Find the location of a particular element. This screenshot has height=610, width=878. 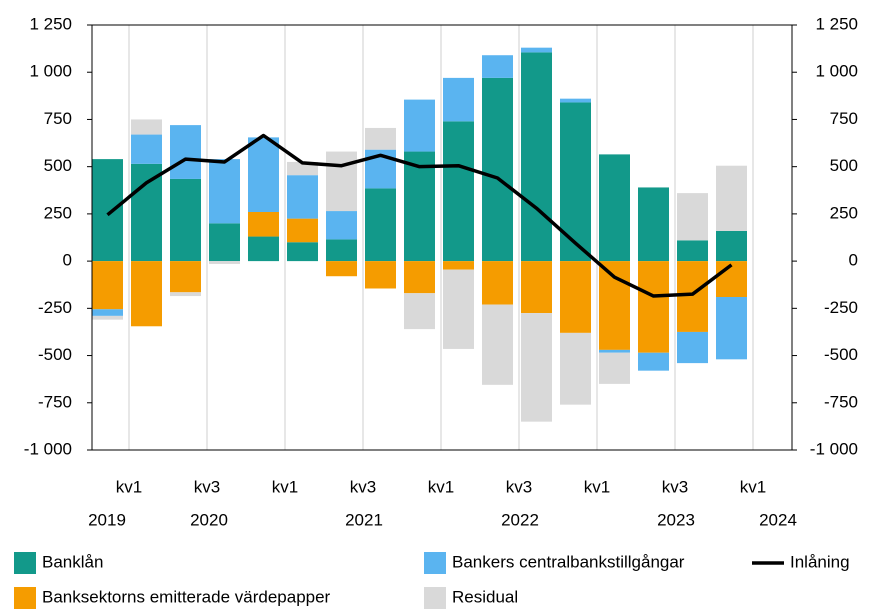

x-year-label: 2022 is located at coordinates (520, 519).